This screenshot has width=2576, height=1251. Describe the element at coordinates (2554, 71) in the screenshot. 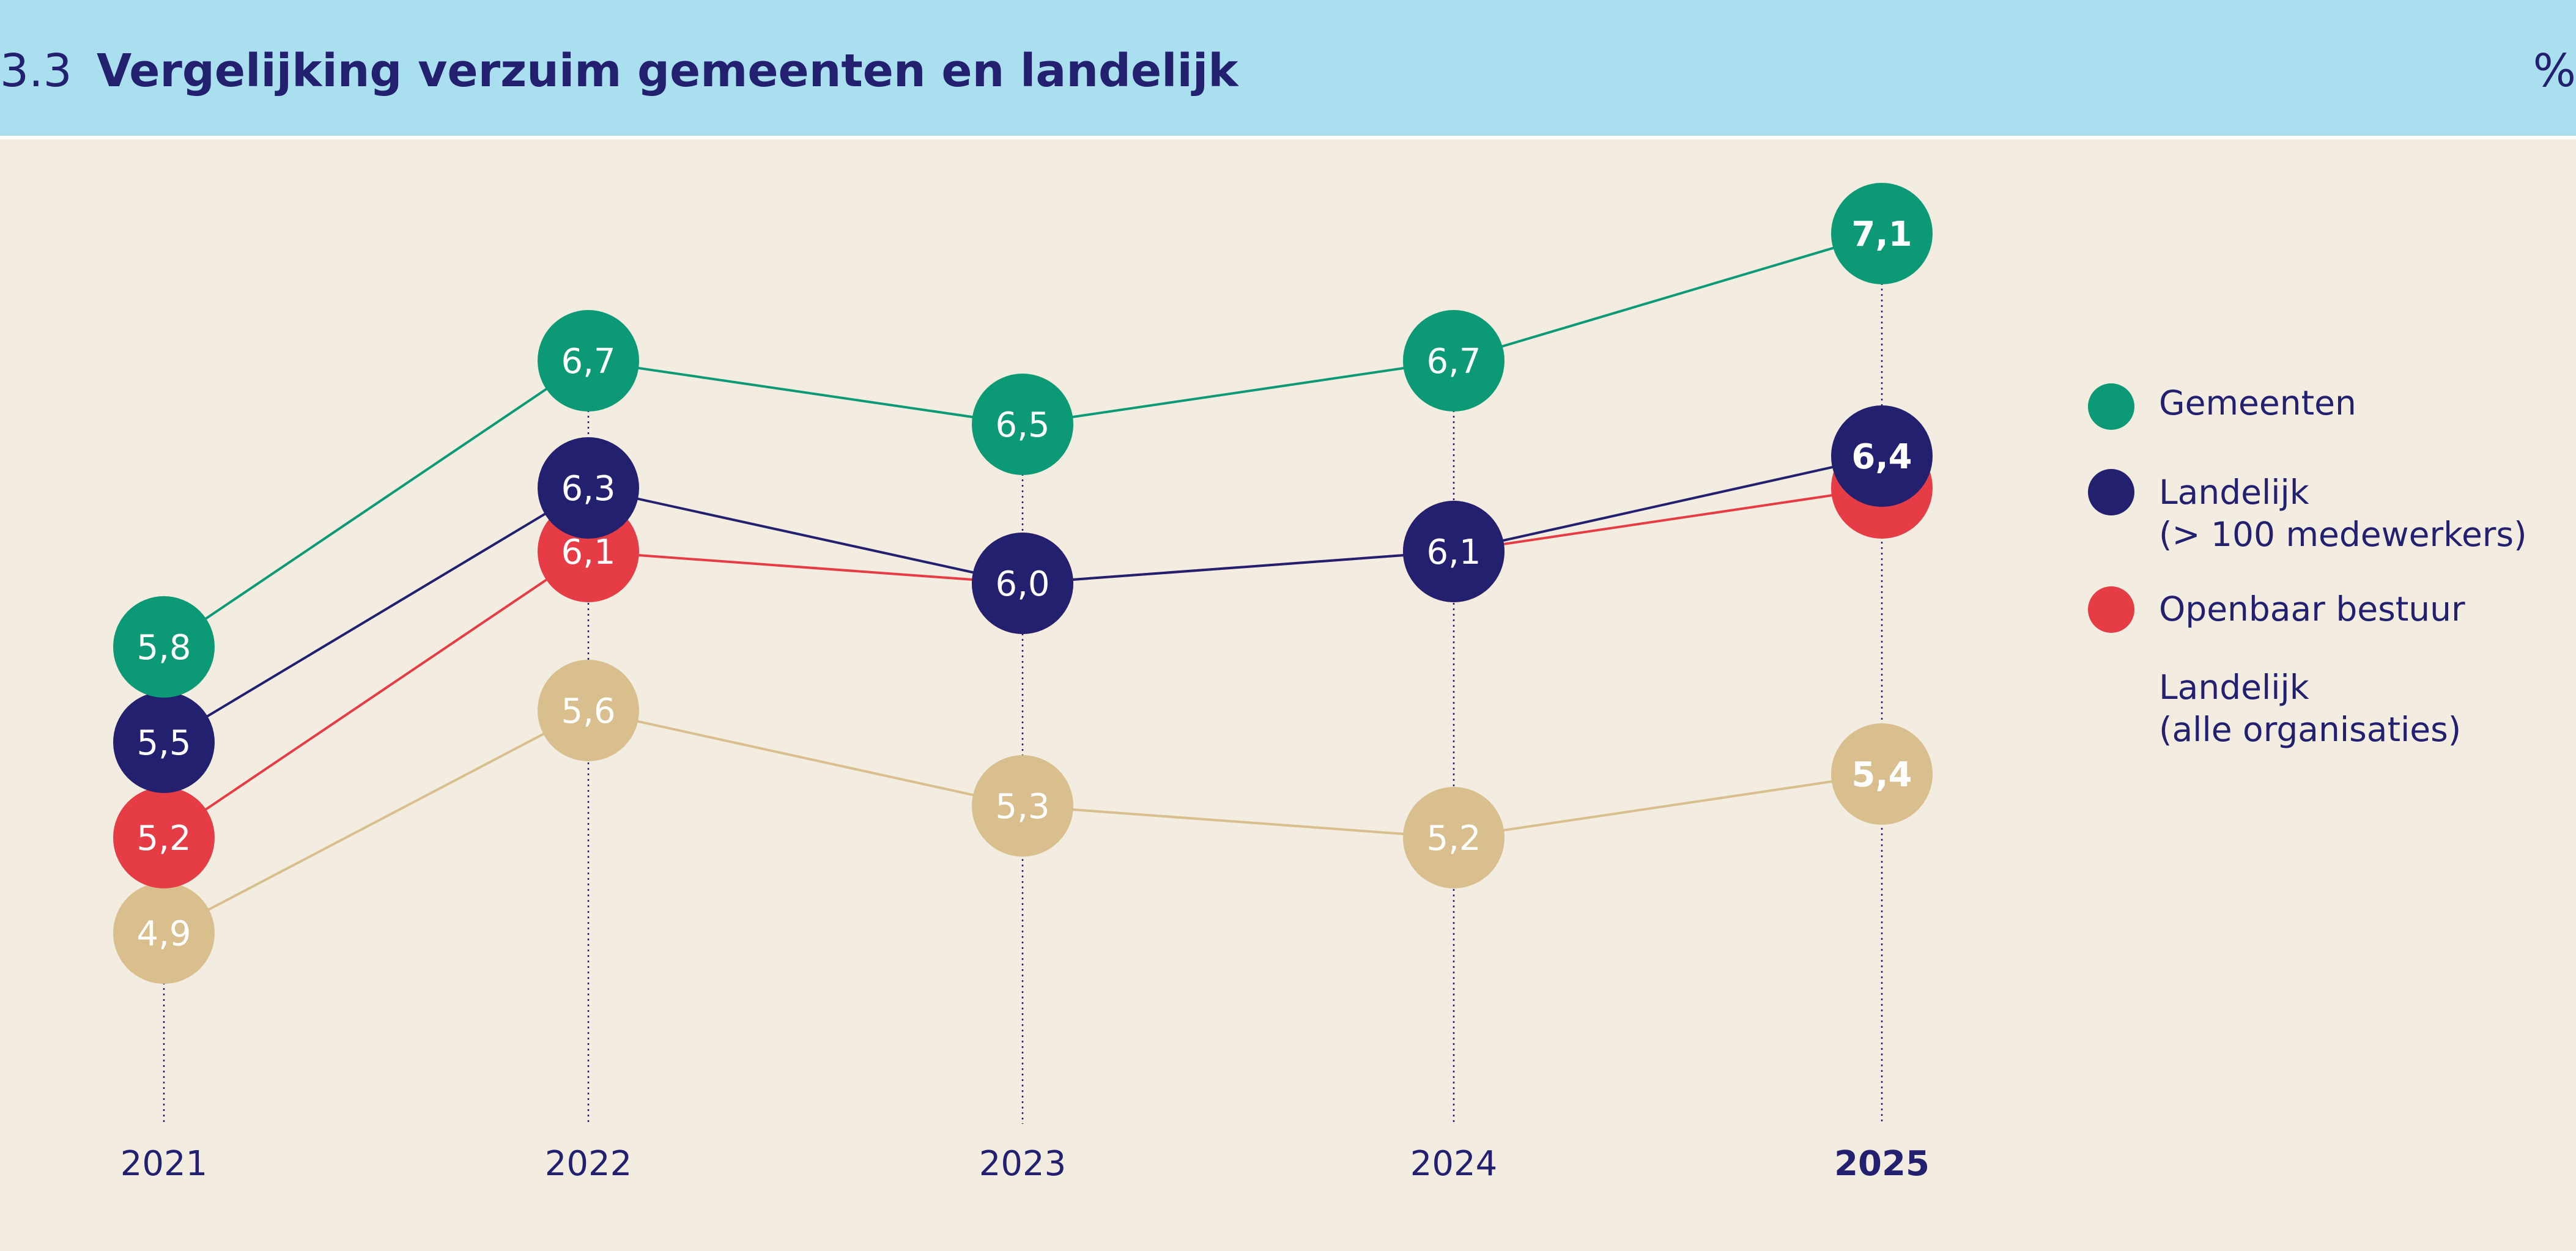

I see `unit-label: %` at that location.